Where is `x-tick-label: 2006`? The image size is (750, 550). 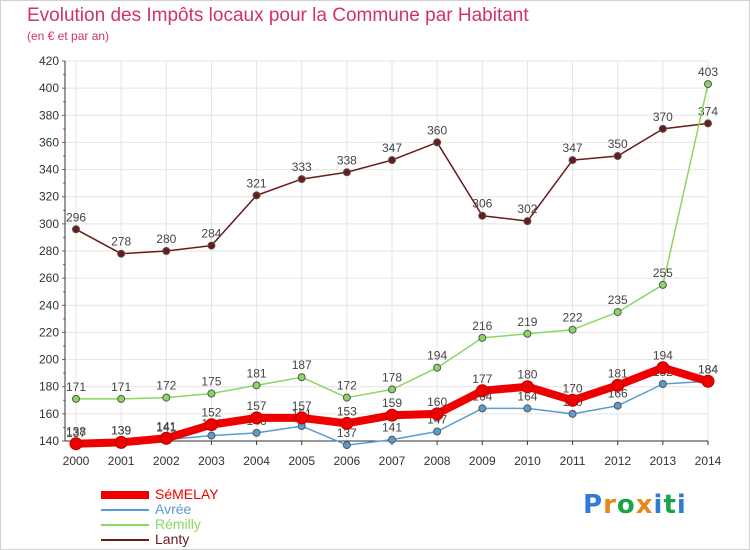
x-tick-label: 2006 is located at coordinates (347, 461).